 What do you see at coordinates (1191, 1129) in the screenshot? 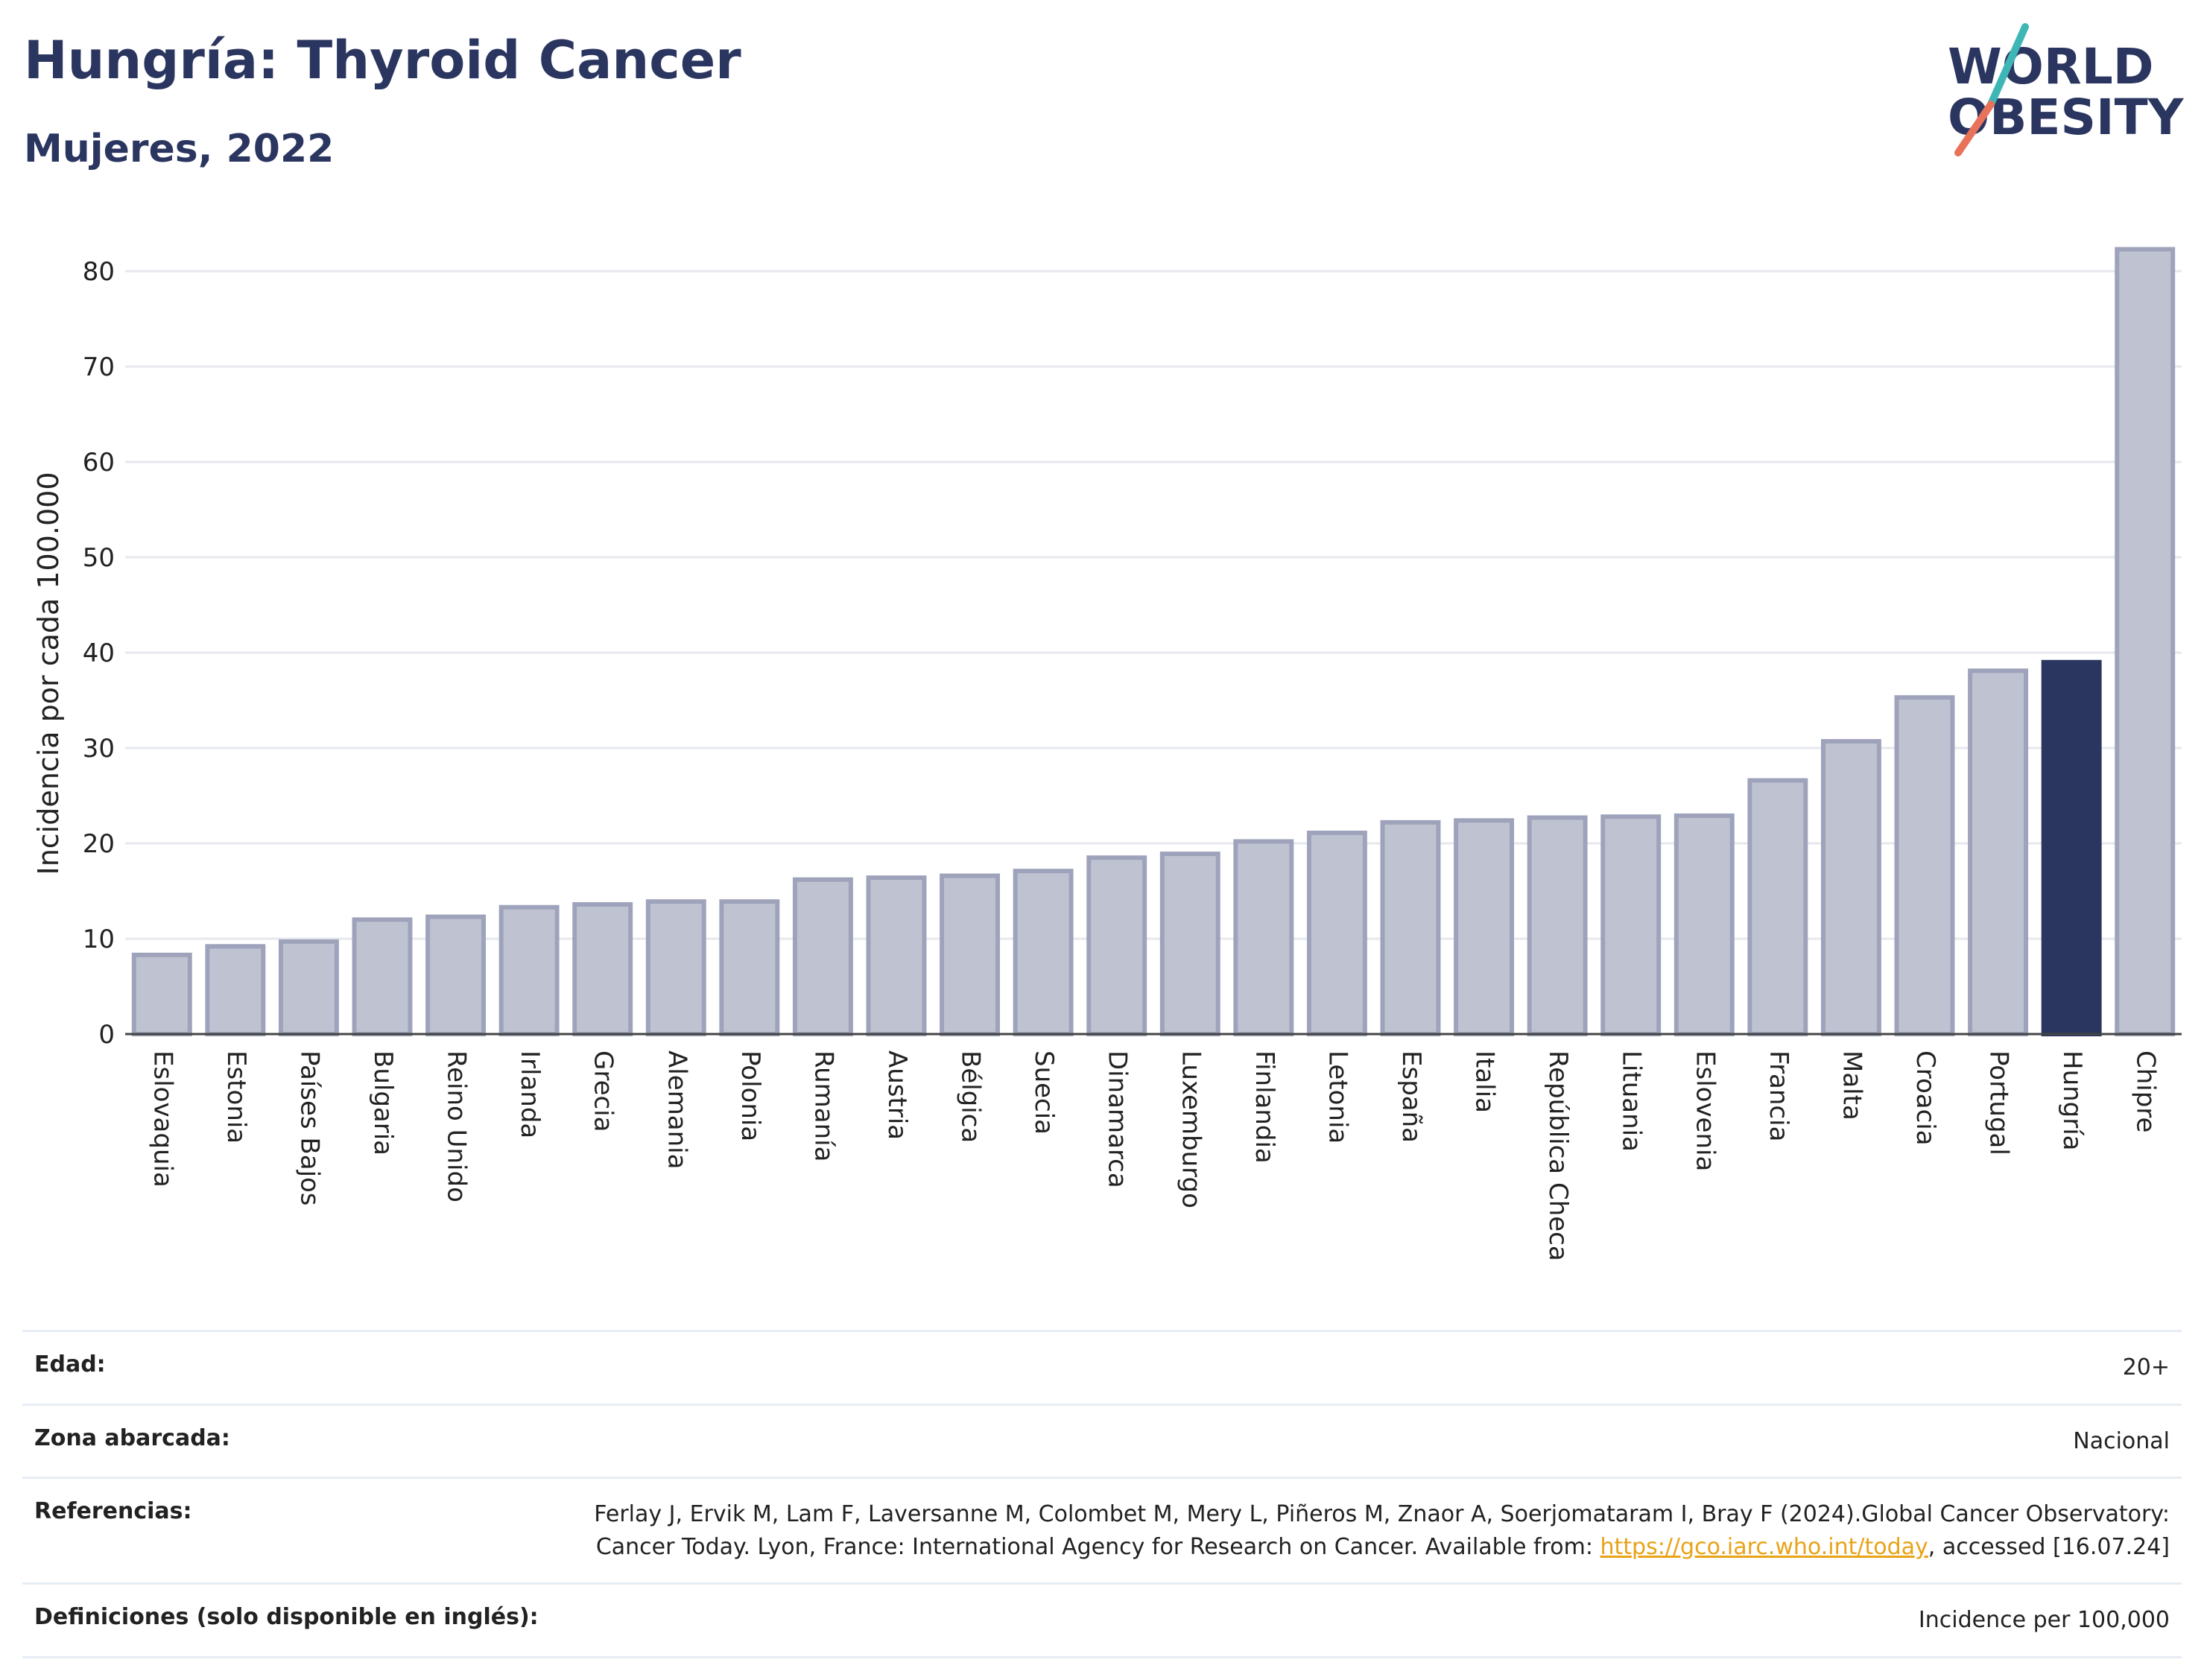
I see `x-tick-label: Luxemburgo` at bounding box center [1191, 1129].